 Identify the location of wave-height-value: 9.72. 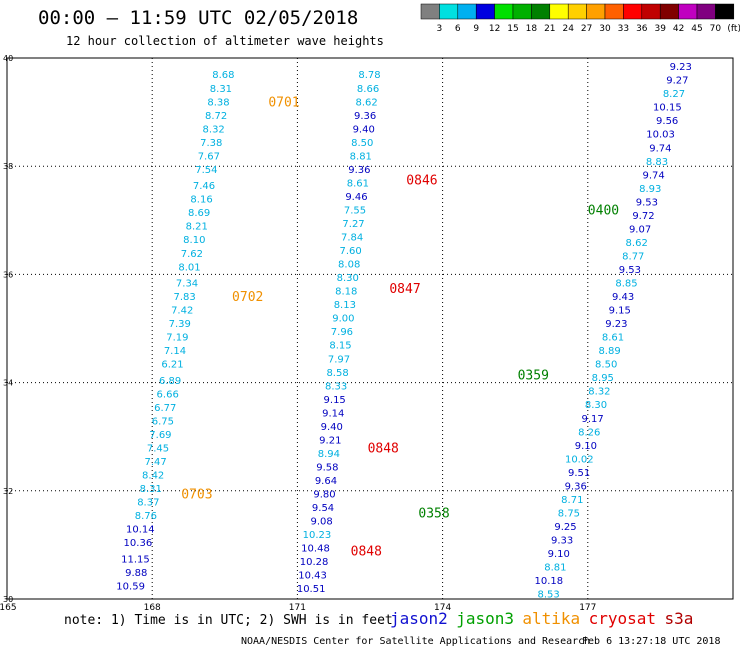
(643, 216).